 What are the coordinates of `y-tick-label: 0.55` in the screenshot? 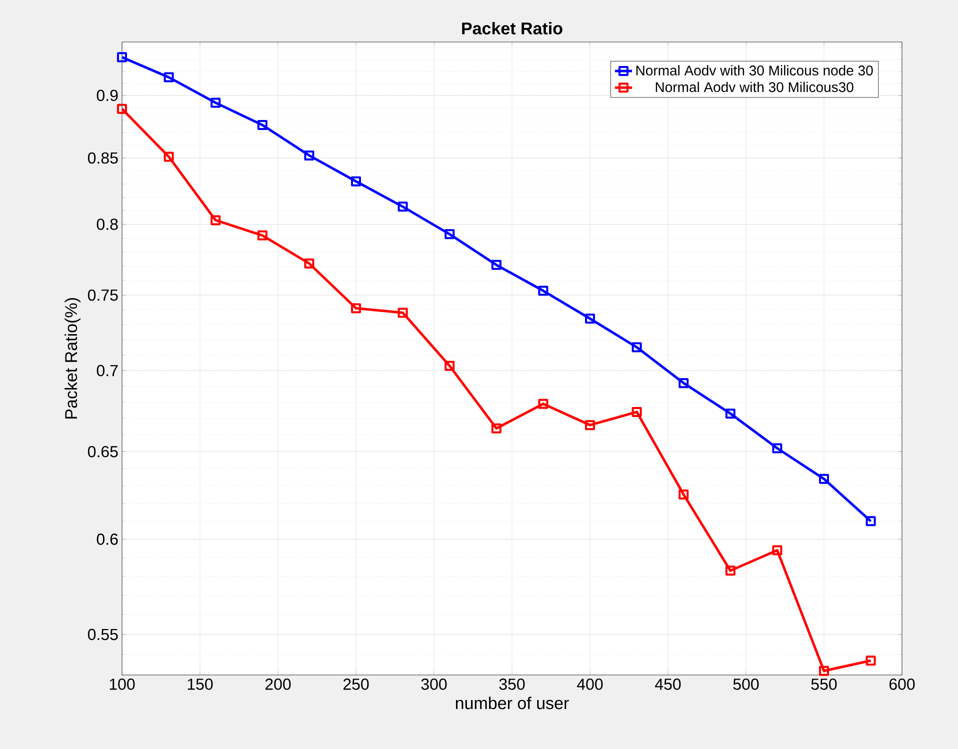 It's located at (103, 634).